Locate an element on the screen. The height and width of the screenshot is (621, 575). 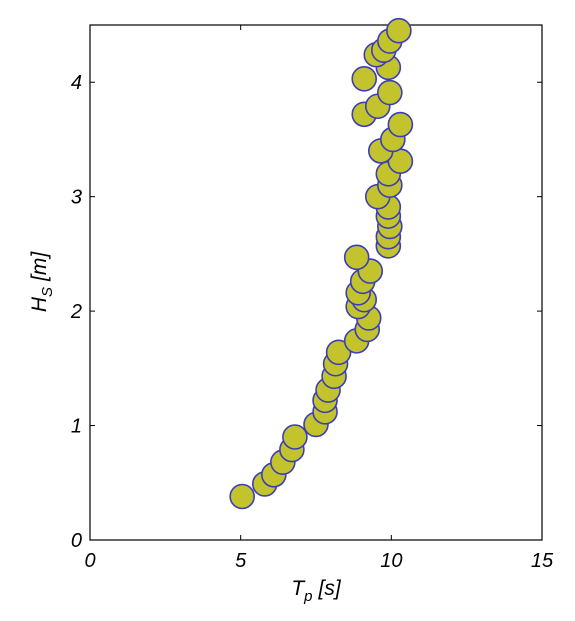
y-axis-label-sub: S is located at coordinates (47, 292).